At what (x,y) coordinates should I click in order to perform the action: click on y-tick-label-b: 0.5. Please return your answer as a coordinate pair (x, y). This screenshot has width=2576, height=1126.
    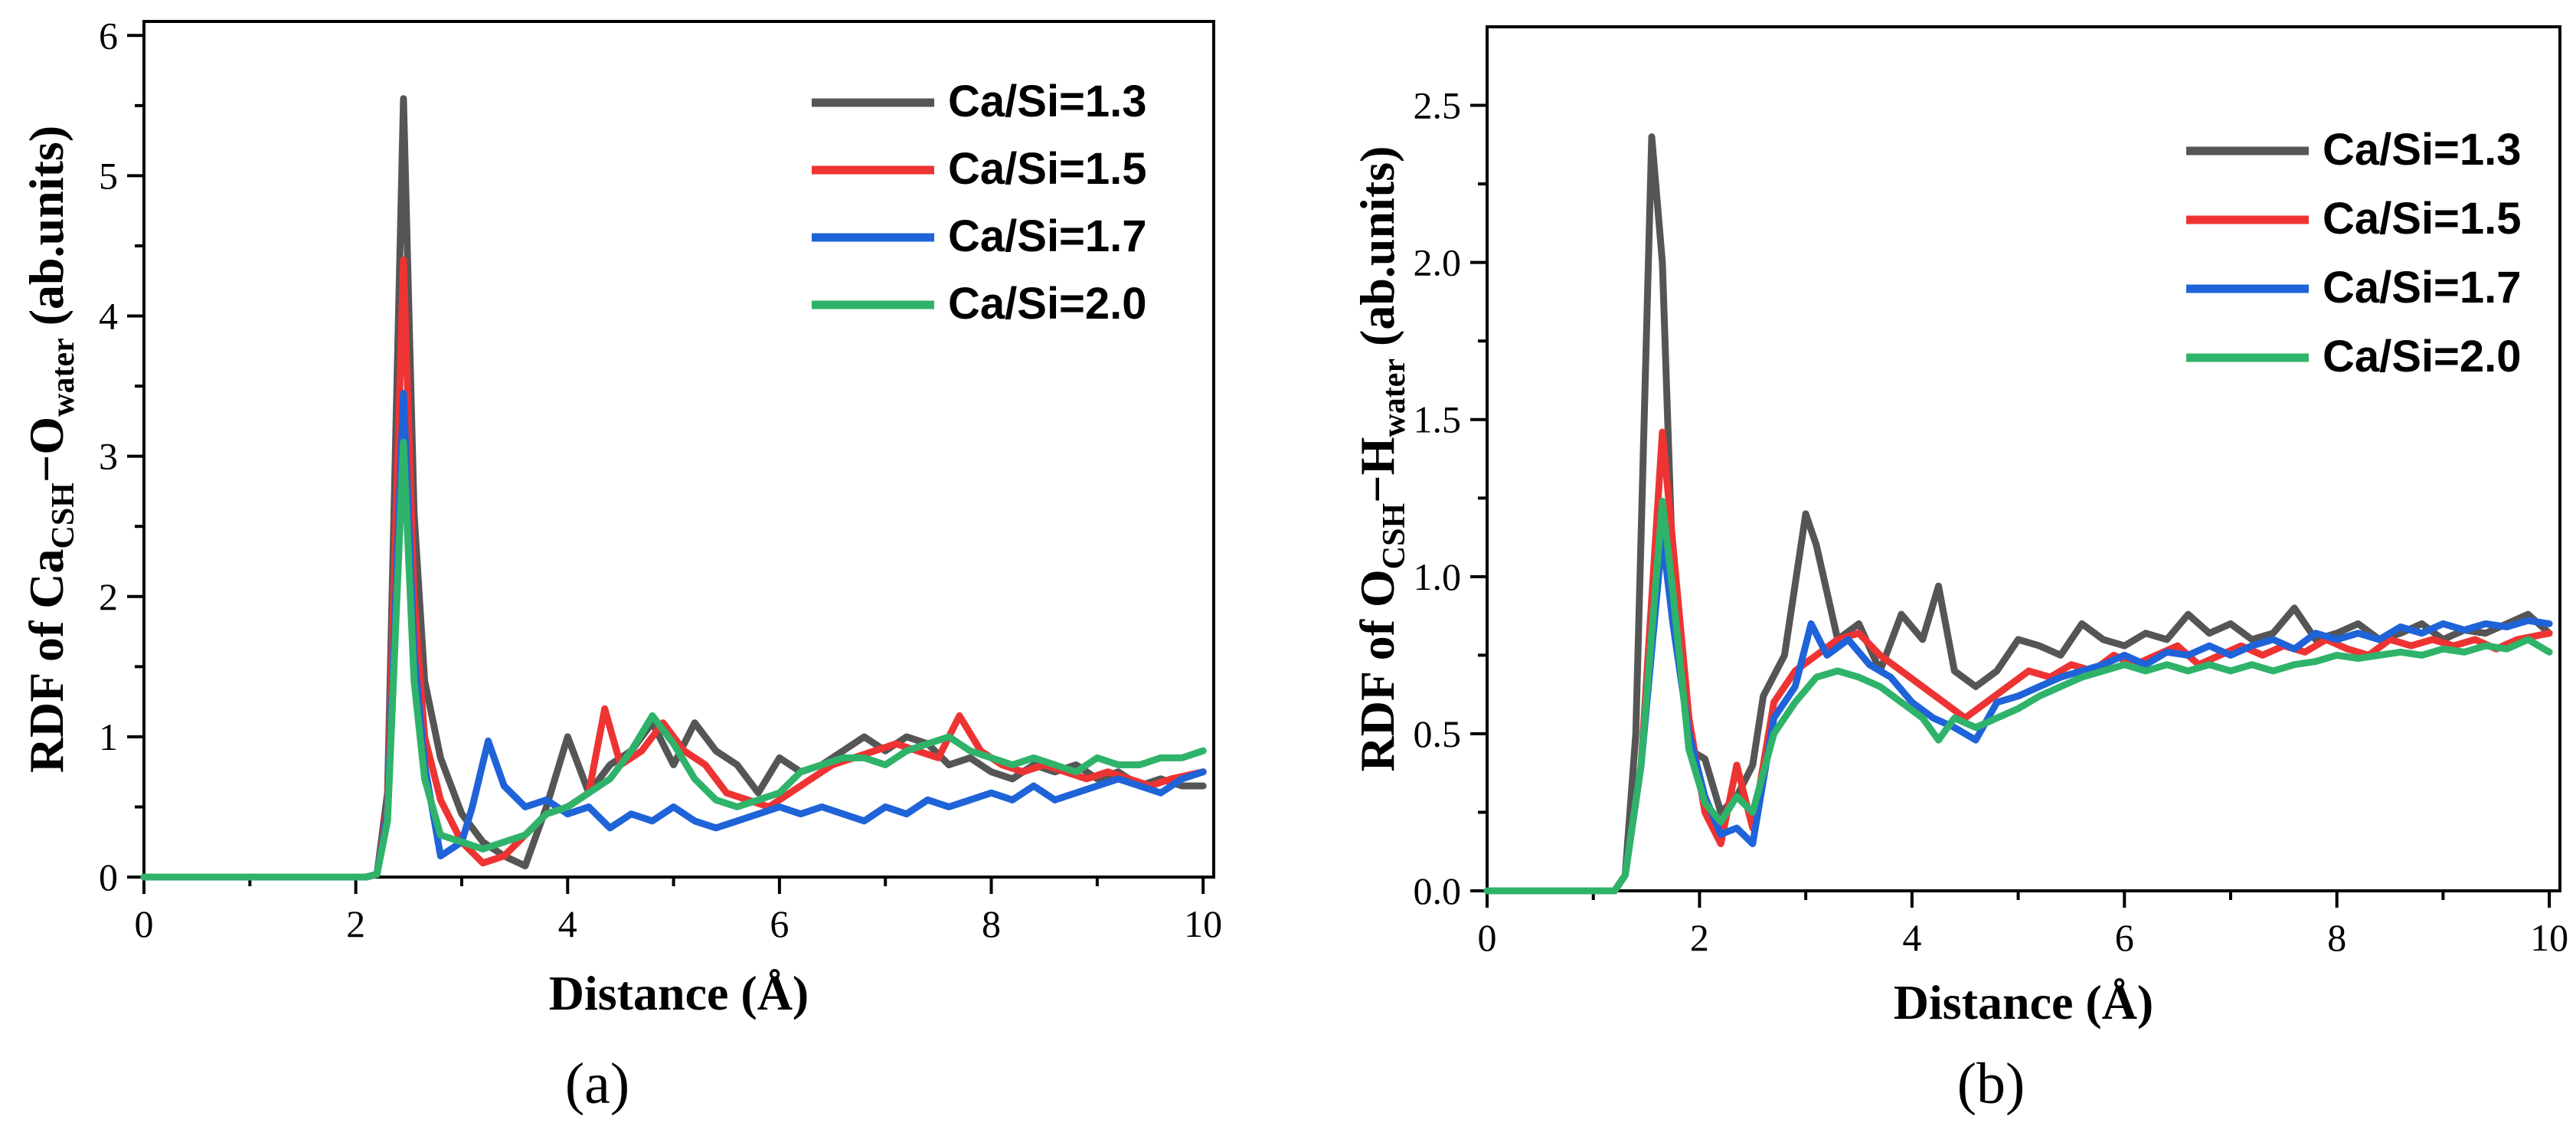
    Looking at the image, I should click on (1438, 733).